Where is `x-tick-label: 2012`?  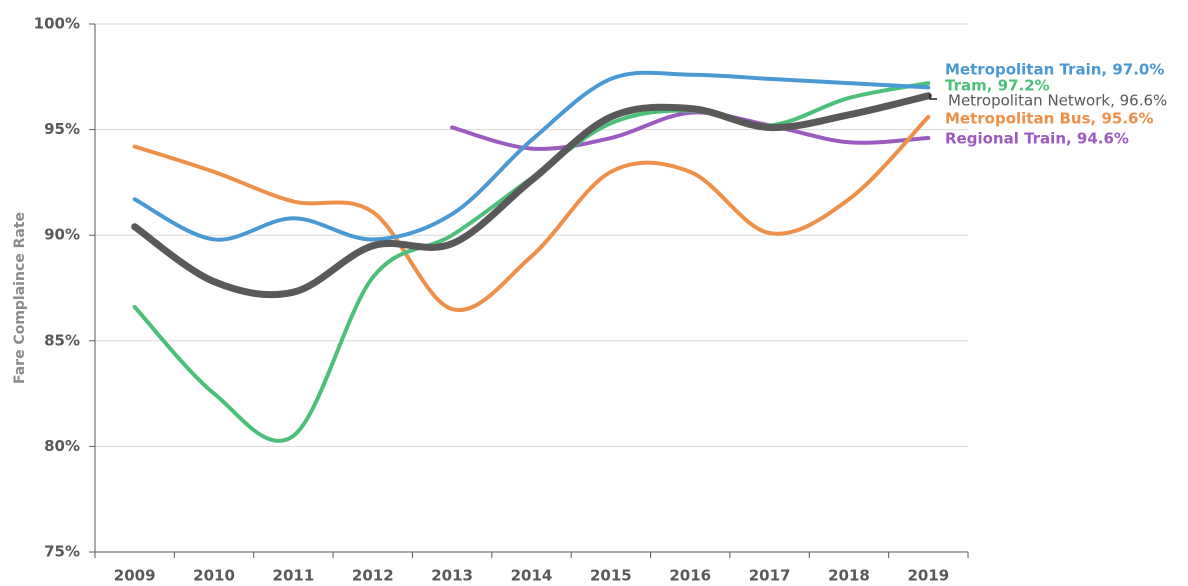
x-tick-label: 2012 is located at coordinates (373, 576).